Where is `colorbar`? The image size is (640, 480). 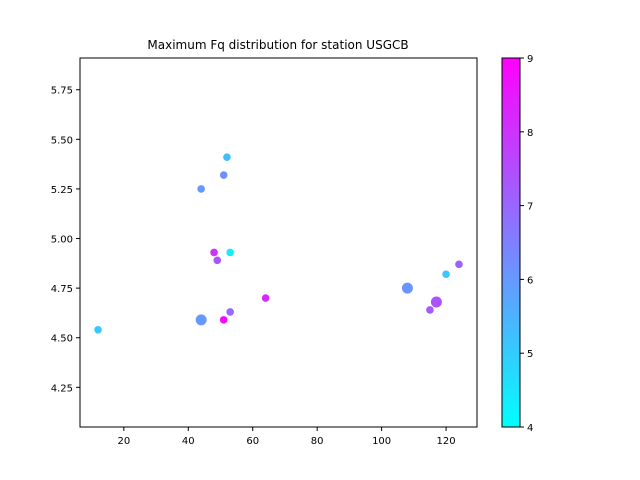 colorbar is located at coordinates (511, 242).